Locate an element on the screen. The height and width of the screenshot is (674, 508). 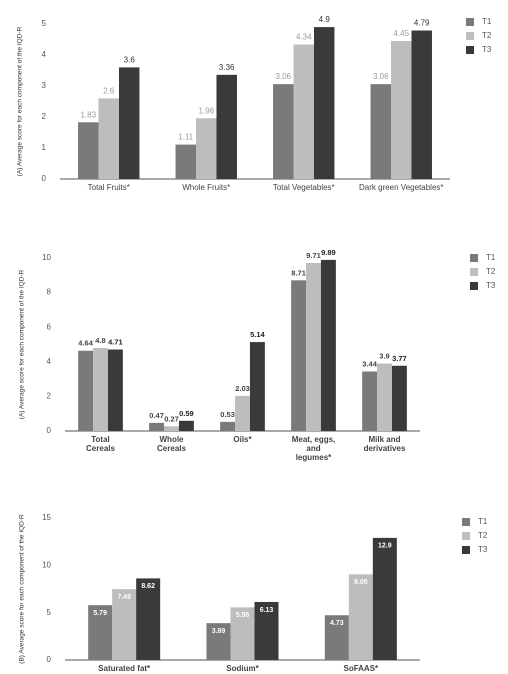
x-tick-label: Total Cereals is located at coordinates (100, 444).